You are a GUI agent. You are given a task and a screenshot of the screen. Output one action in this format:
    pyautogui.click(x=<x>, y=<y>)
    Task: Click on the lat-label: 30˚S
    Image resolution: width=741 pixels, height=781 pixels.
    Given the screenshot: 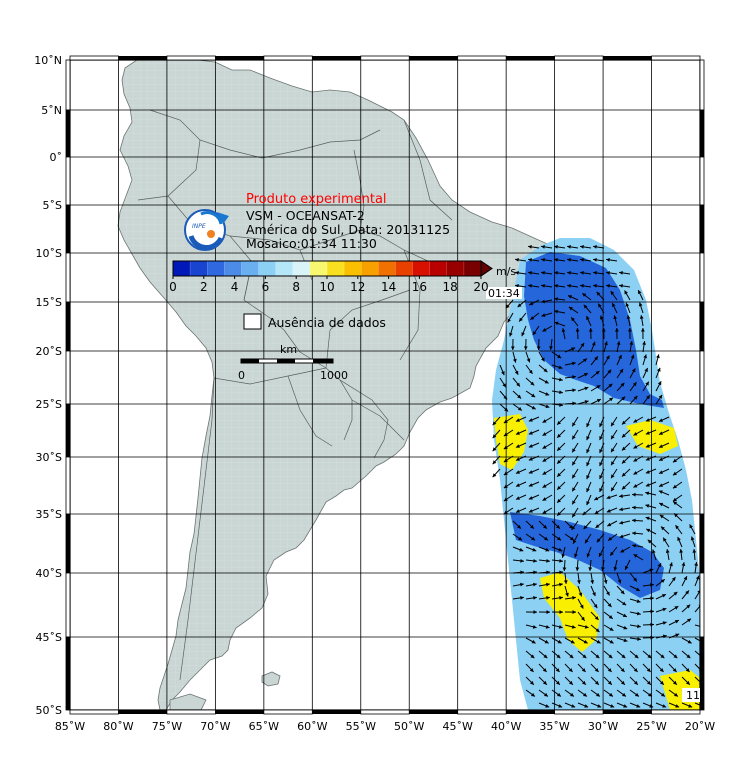 What is the action you would take?
    pyautogui.click(x=49, y=457)
    